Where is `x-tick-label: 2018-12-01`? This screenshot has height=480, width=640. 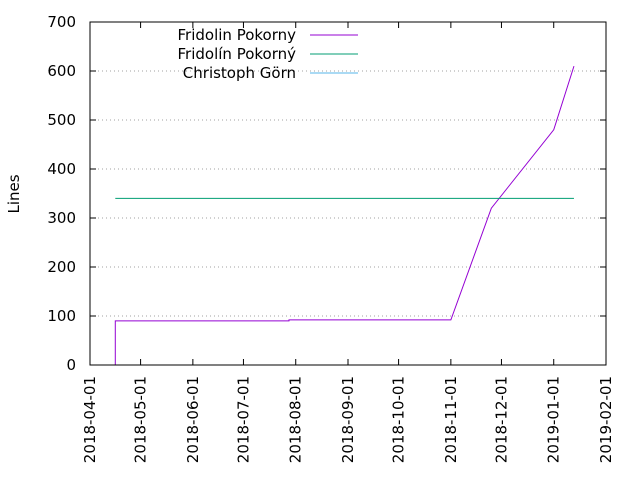 x-tick-label: 2018-12-01 is located at coordinates (501, 419).